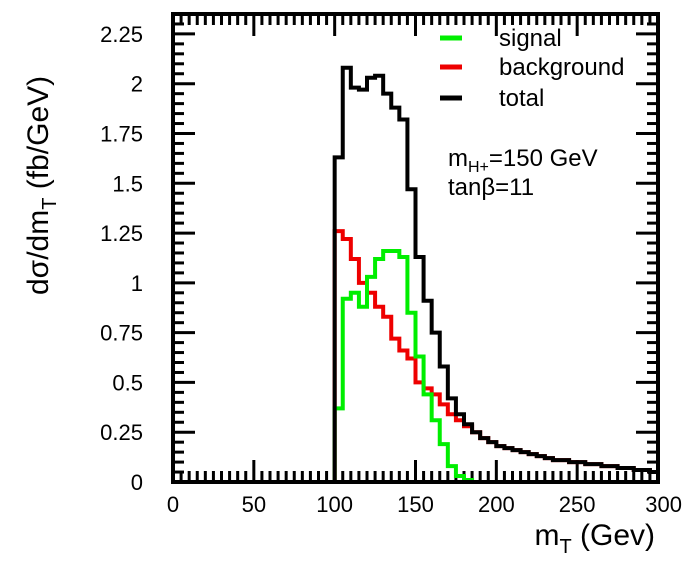  Describe the element at coordinates (121, 233) in the screenshot. I see `y-tick-label: 1.25` at that location.